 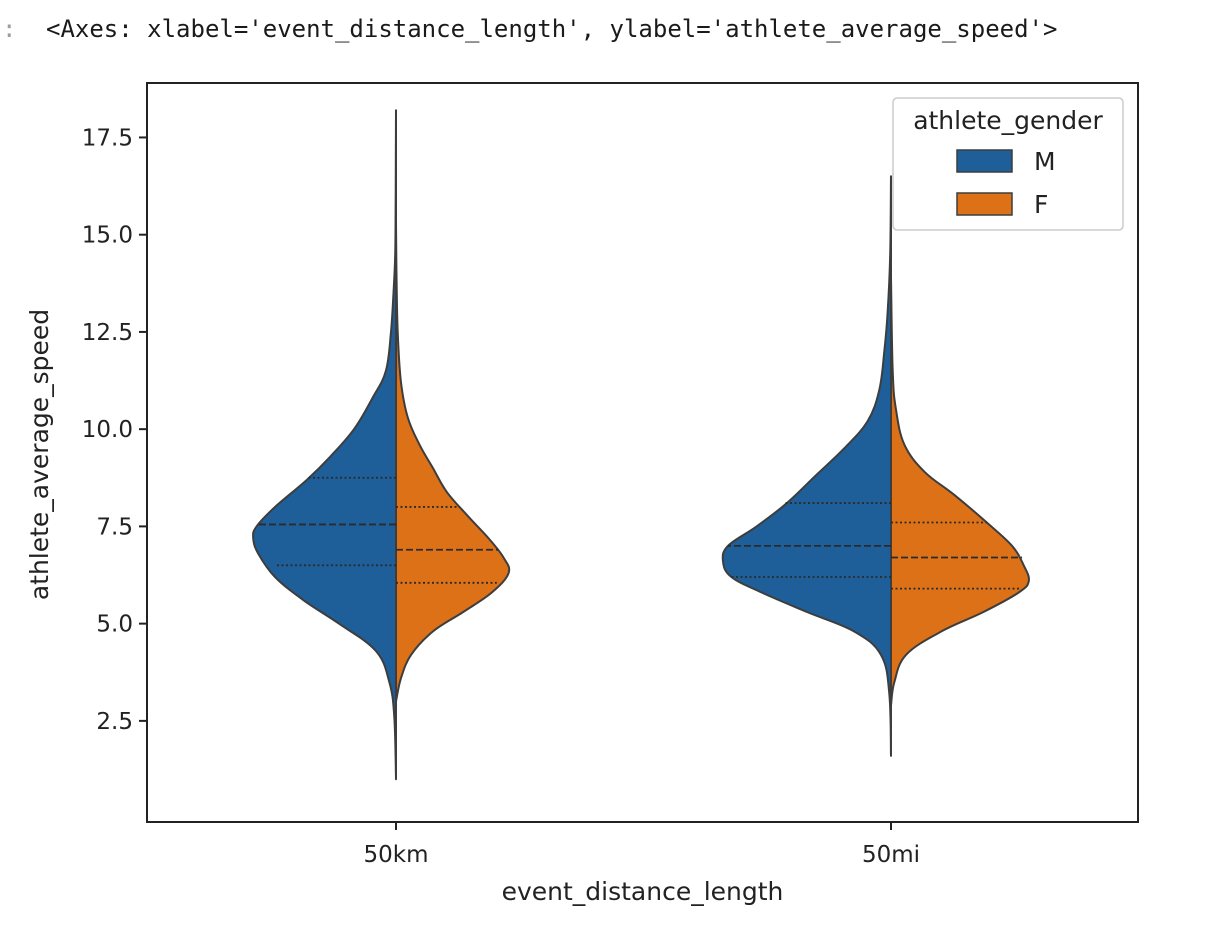 What do you see at coordinates (9, 29) in the screenshot?
I see `cell-prompt: :` at bounding box center [9, 29].